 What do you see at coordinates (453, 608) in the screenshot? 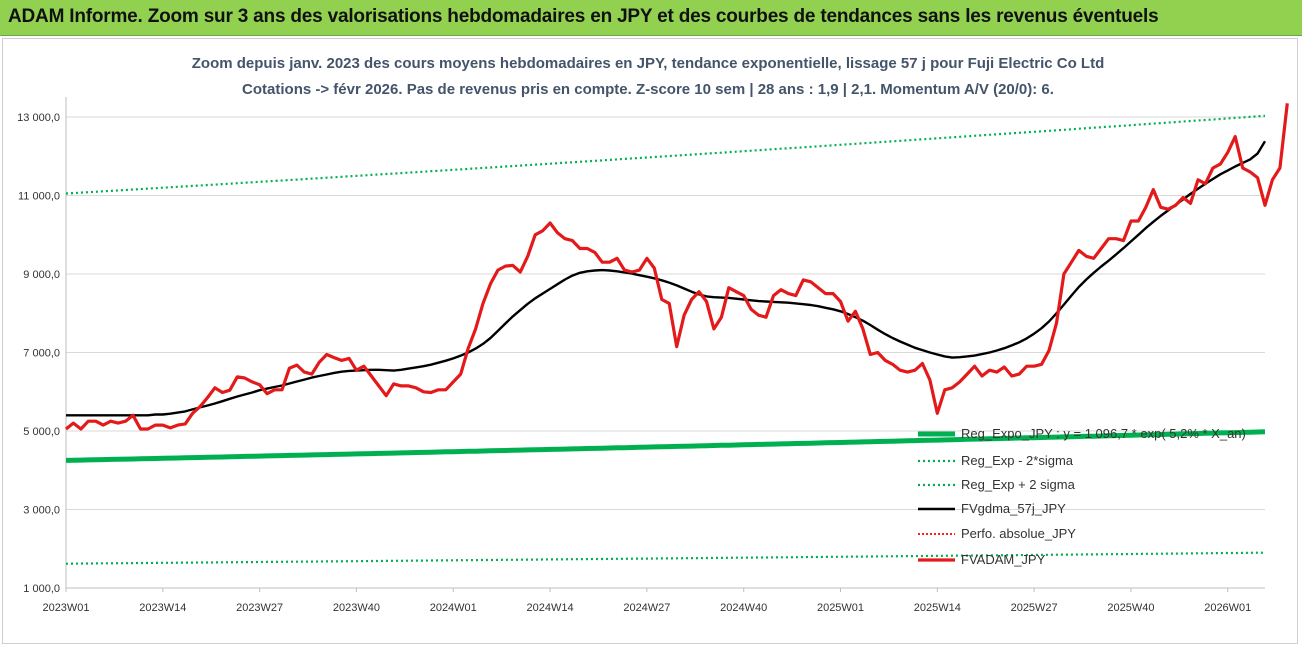
I see `x-tick-label: 2024W01` at bounding box center [453, 608].